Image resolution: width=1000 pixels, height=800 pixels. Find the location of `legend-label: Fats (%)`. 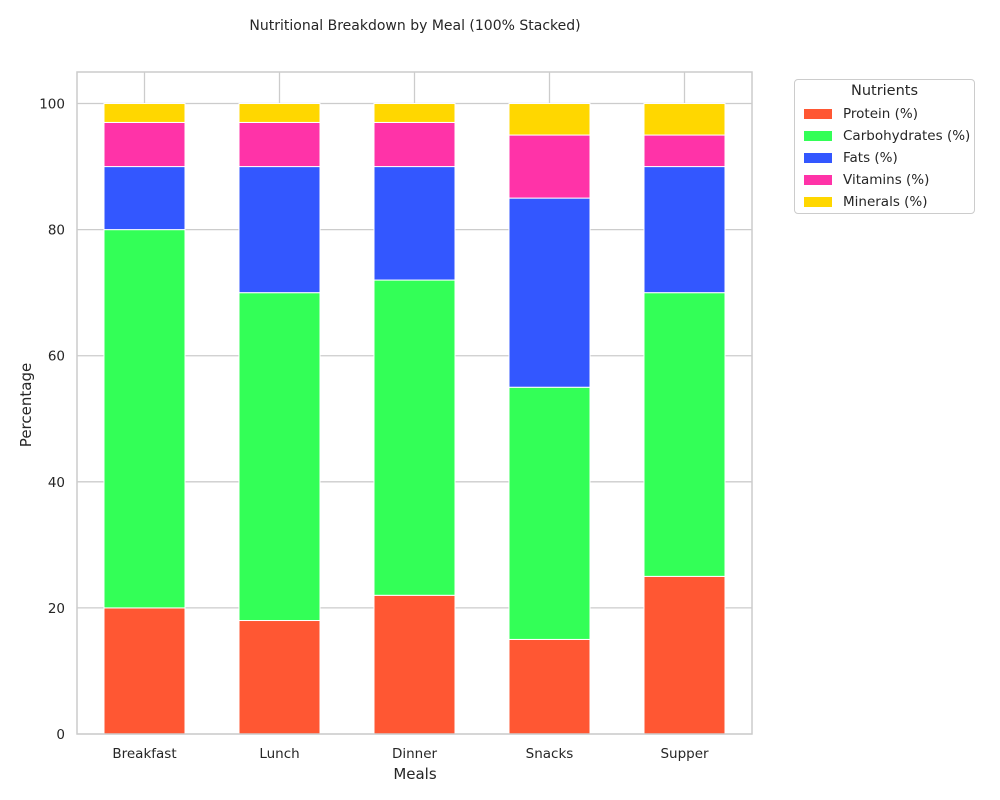

legend-label: Fats (%) is located at coordinates (870, 158).